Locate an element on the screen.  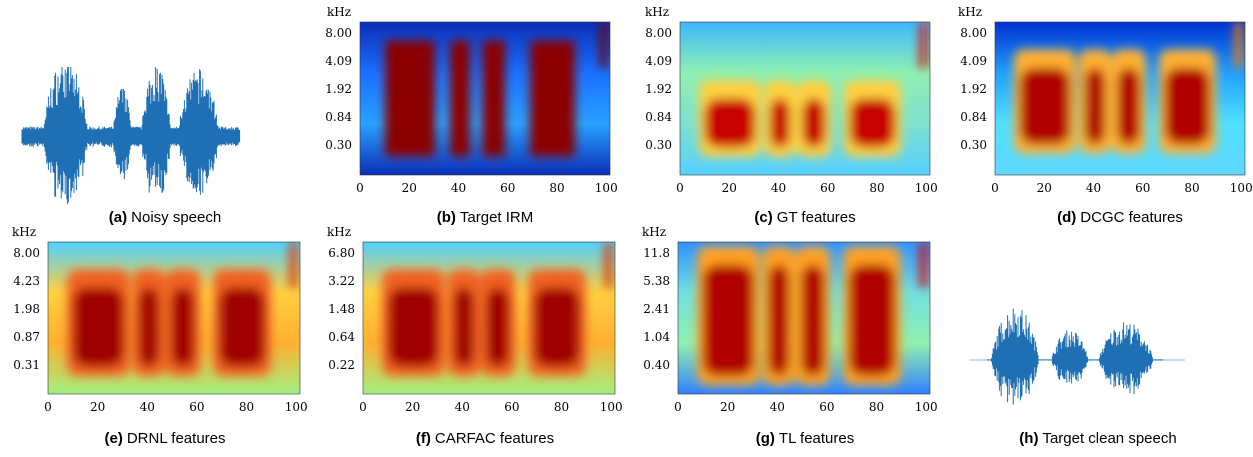
caption-label: (e) is located at coordinates (114, 438).